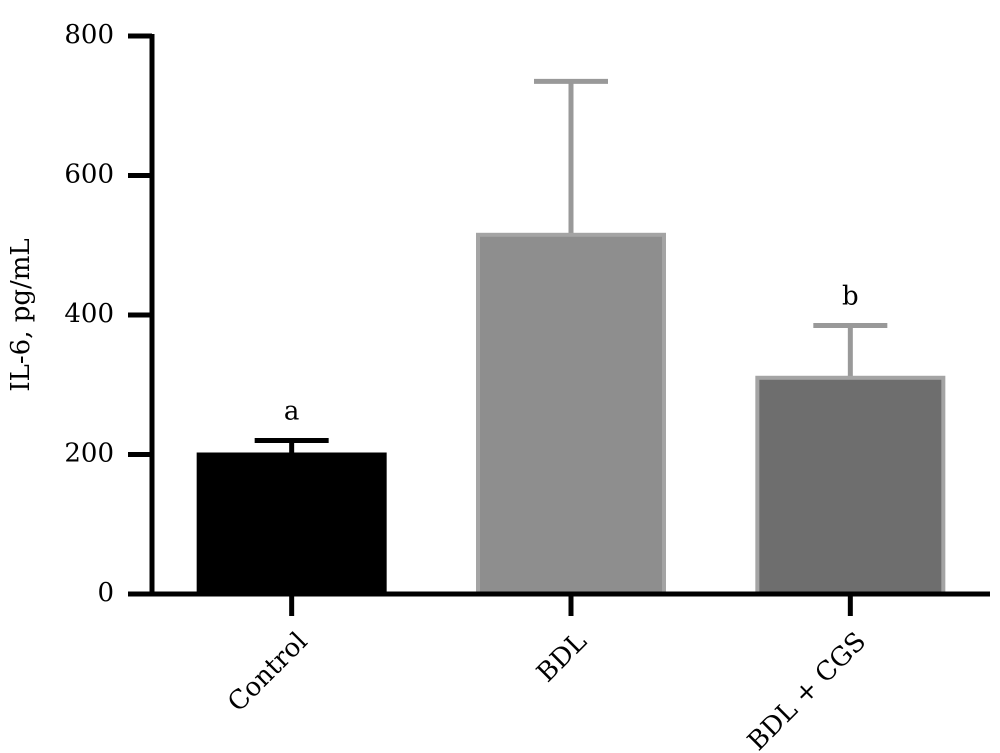  I want to click on y-tick-label: 0, so click(105, 593).